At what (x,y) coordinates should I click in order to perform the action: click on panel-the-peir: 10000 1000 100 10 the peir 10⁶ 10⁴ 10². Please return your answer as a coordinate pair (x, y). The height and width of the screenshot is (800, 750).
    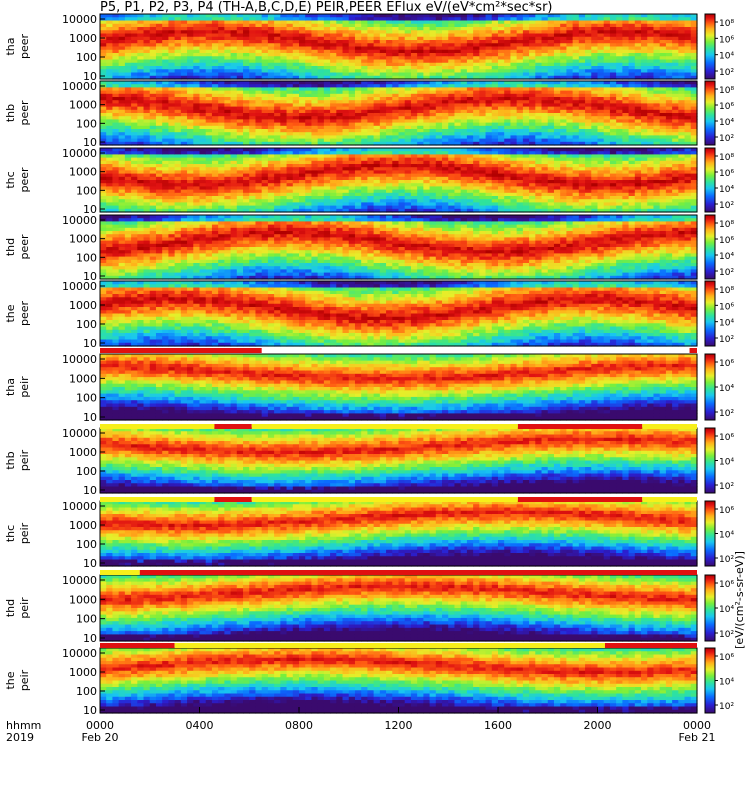
    Looking at the image, I should click on (369, 682).